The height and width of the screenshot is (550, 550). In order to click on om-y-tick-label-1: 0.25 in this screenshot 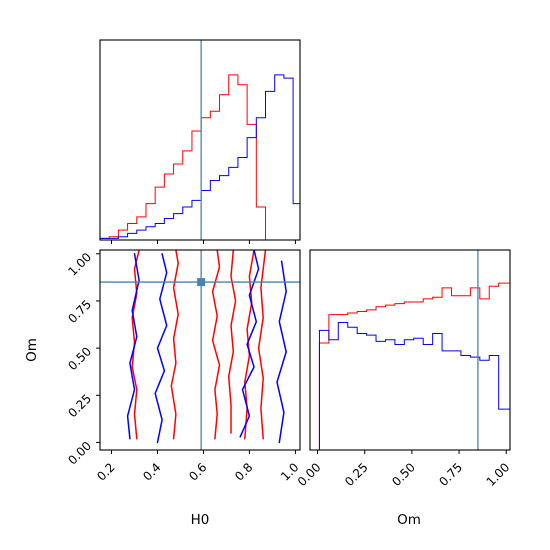, I will do `click(79, 406)`.